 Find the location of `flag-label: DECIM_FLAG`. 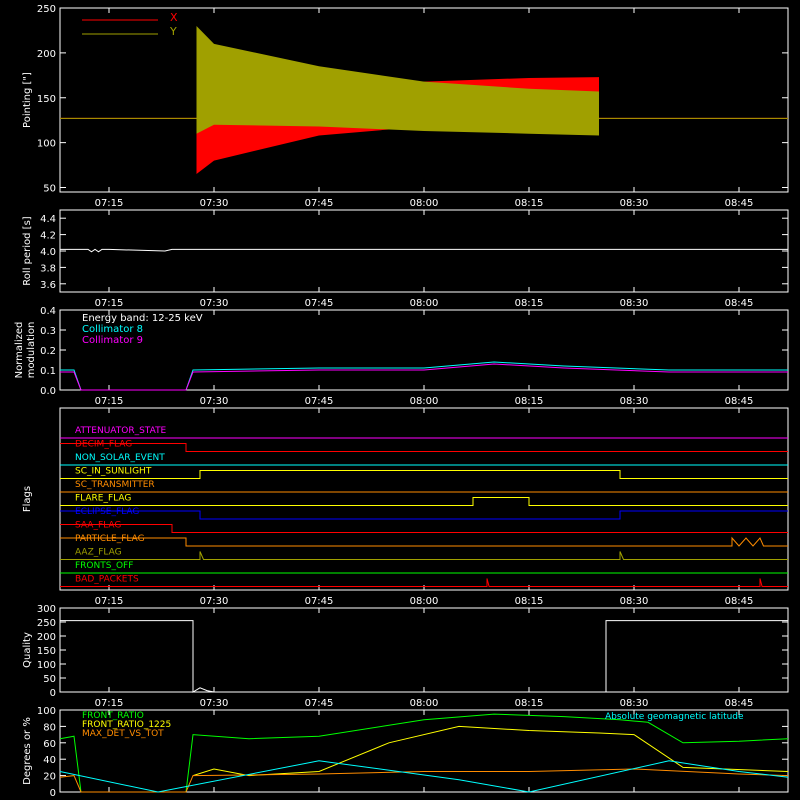

flag-label: DECIM_FLAG is located at coordinates (103, 445).